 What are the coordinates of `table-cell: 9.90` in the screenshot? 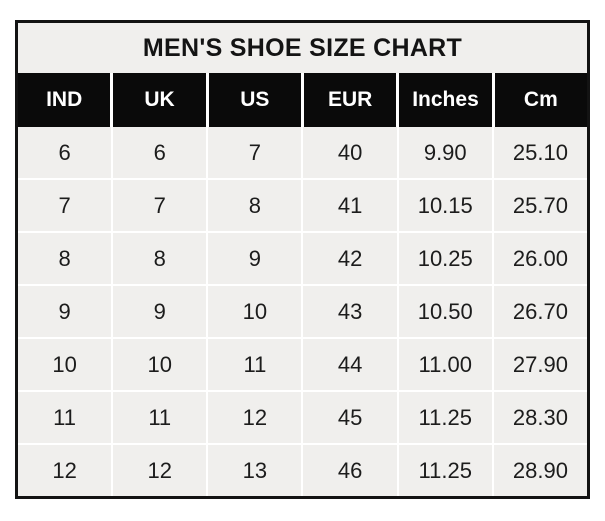 It's located at (445, 152).